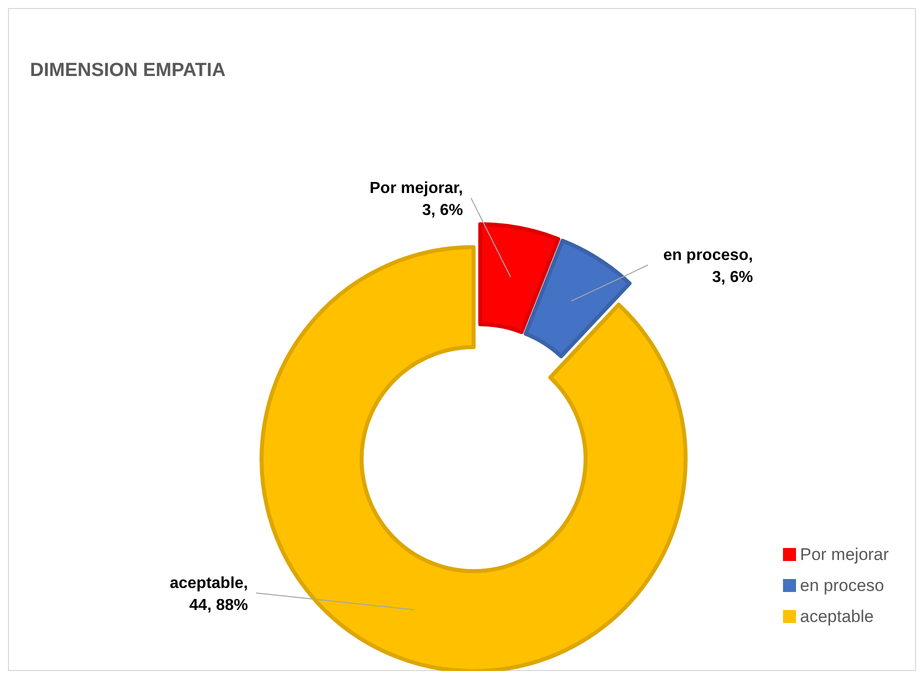  I want to click on legend-label: Por mejorar, so click(845, 554).